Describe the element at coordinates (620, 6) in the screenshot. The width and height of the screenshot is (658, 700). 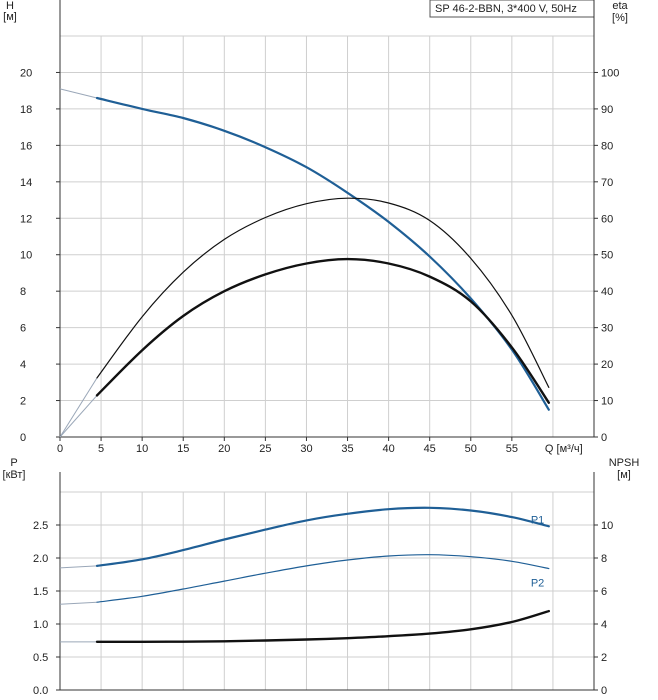
I see `eta-axis-label: eta` at that location.